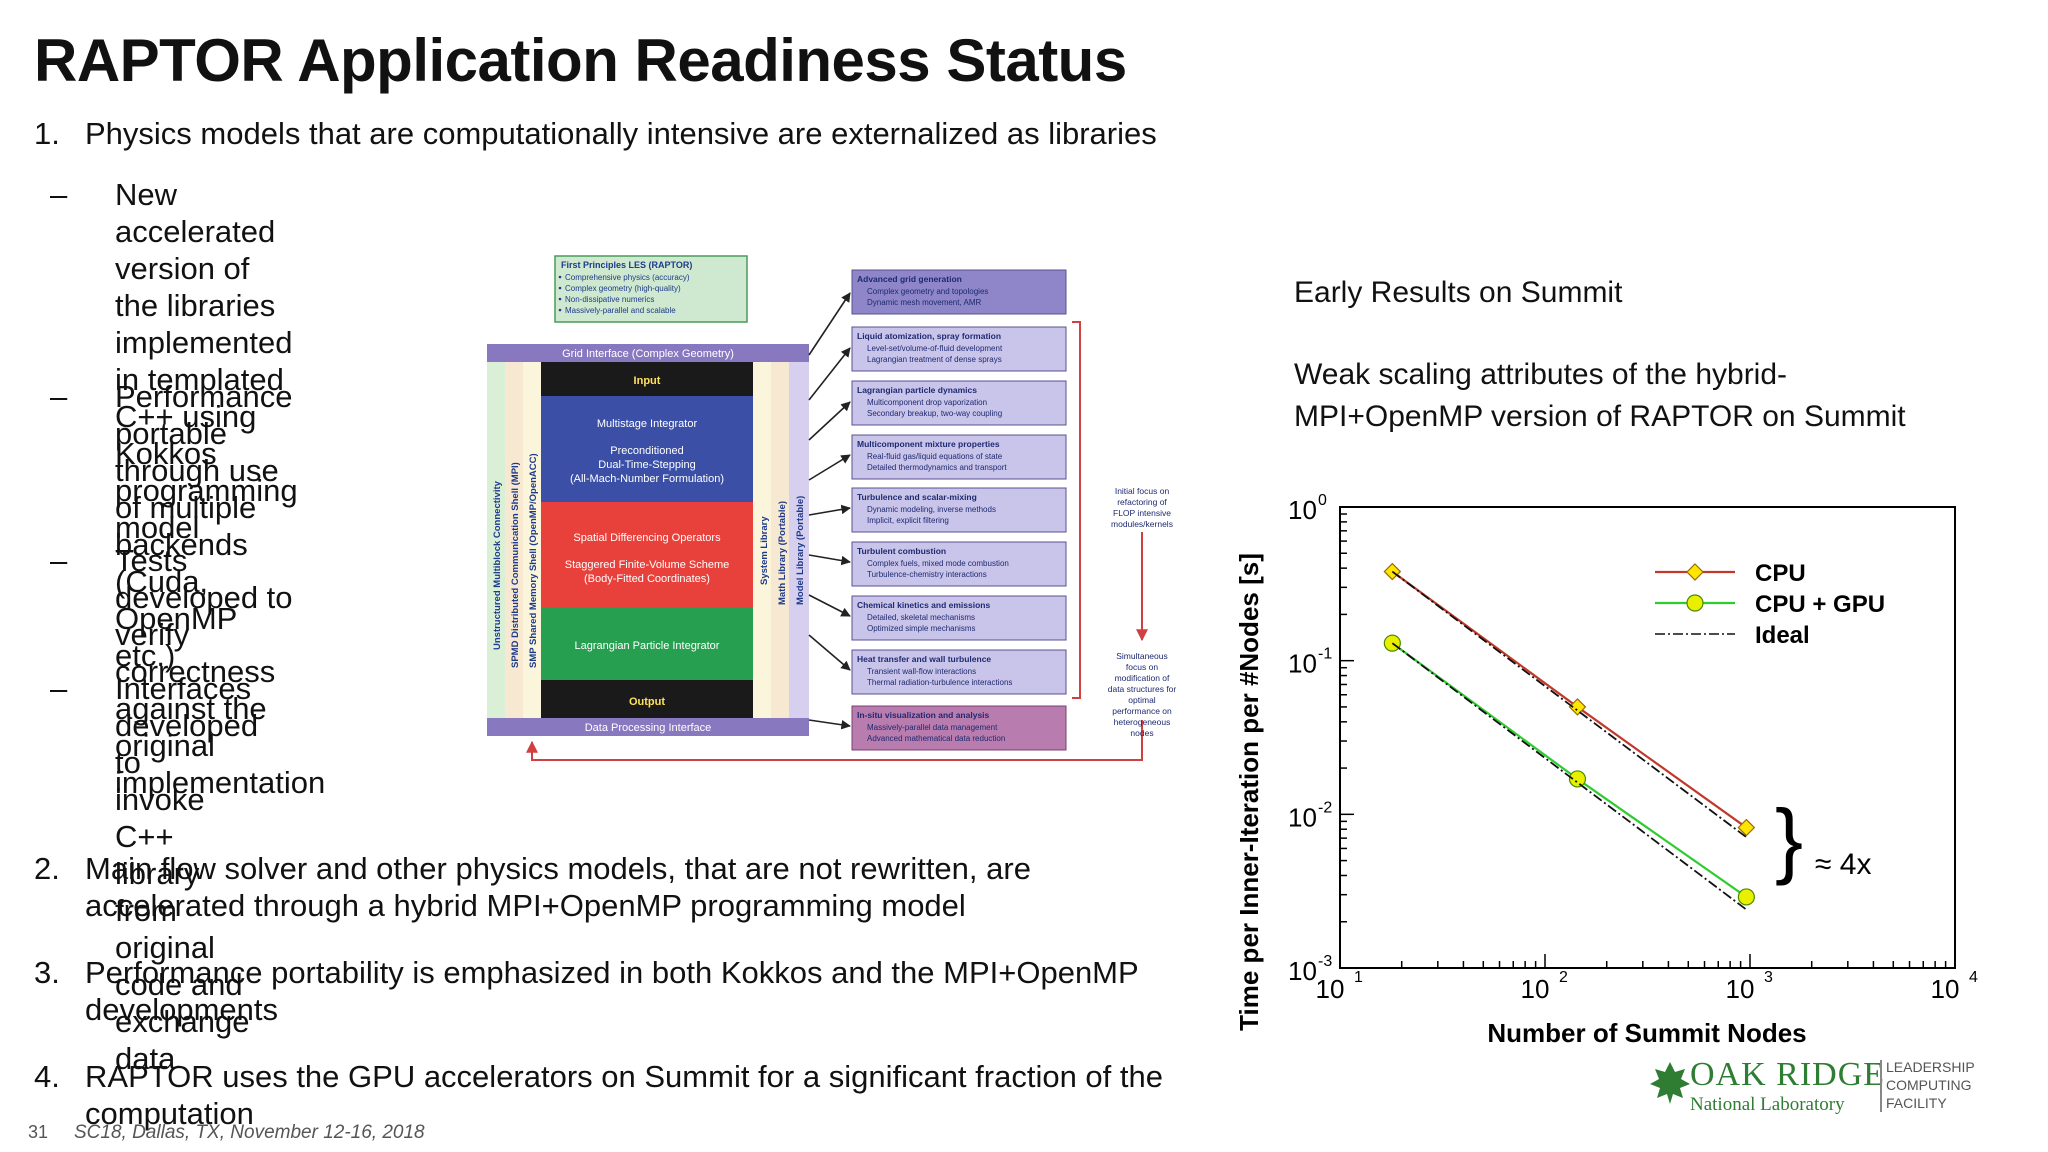  What do you see at coordinates (1142, 700) in the screenshot?
I see `note-line: optimal` at bounding box center [1142, 700].